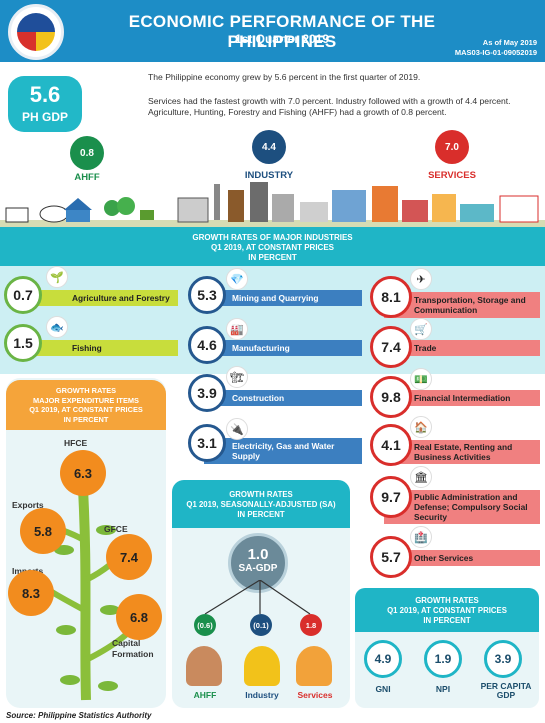 This screenshot has height=723, width=545. Describe the element at coordinates (282, 39) in the screenshot. I see `page-subtitle: 1st Quarter 2019` at that location.